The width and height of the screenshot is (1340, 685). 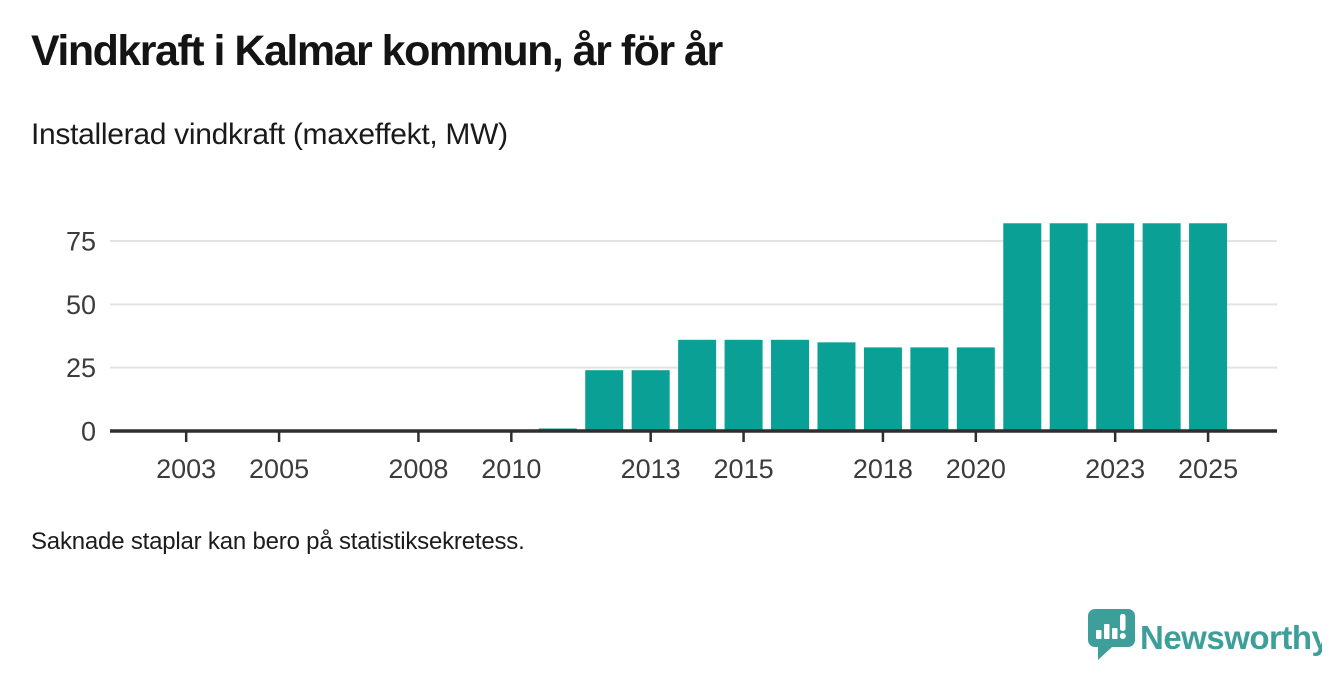 I want to click on bar-2020, so click(x=975, y=389).